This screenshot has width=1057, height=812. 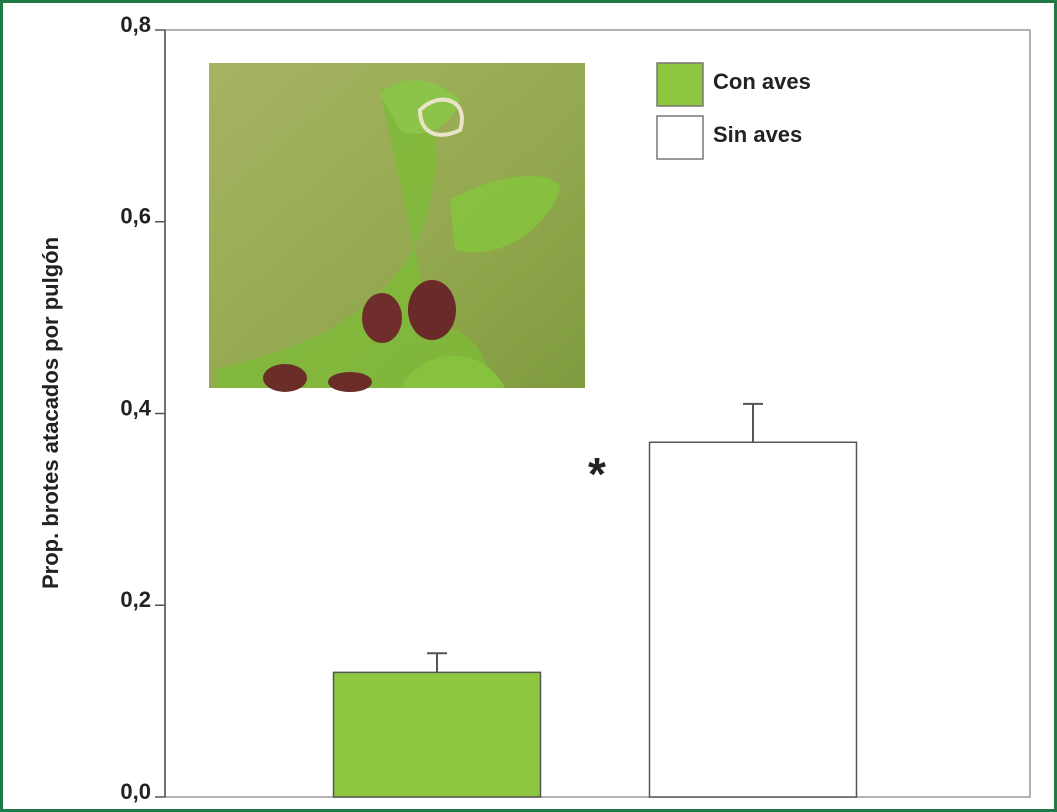 What do you see at coordinates (397, 227) in the screenshot?
I see `photo` at bounding box center [397, 227].